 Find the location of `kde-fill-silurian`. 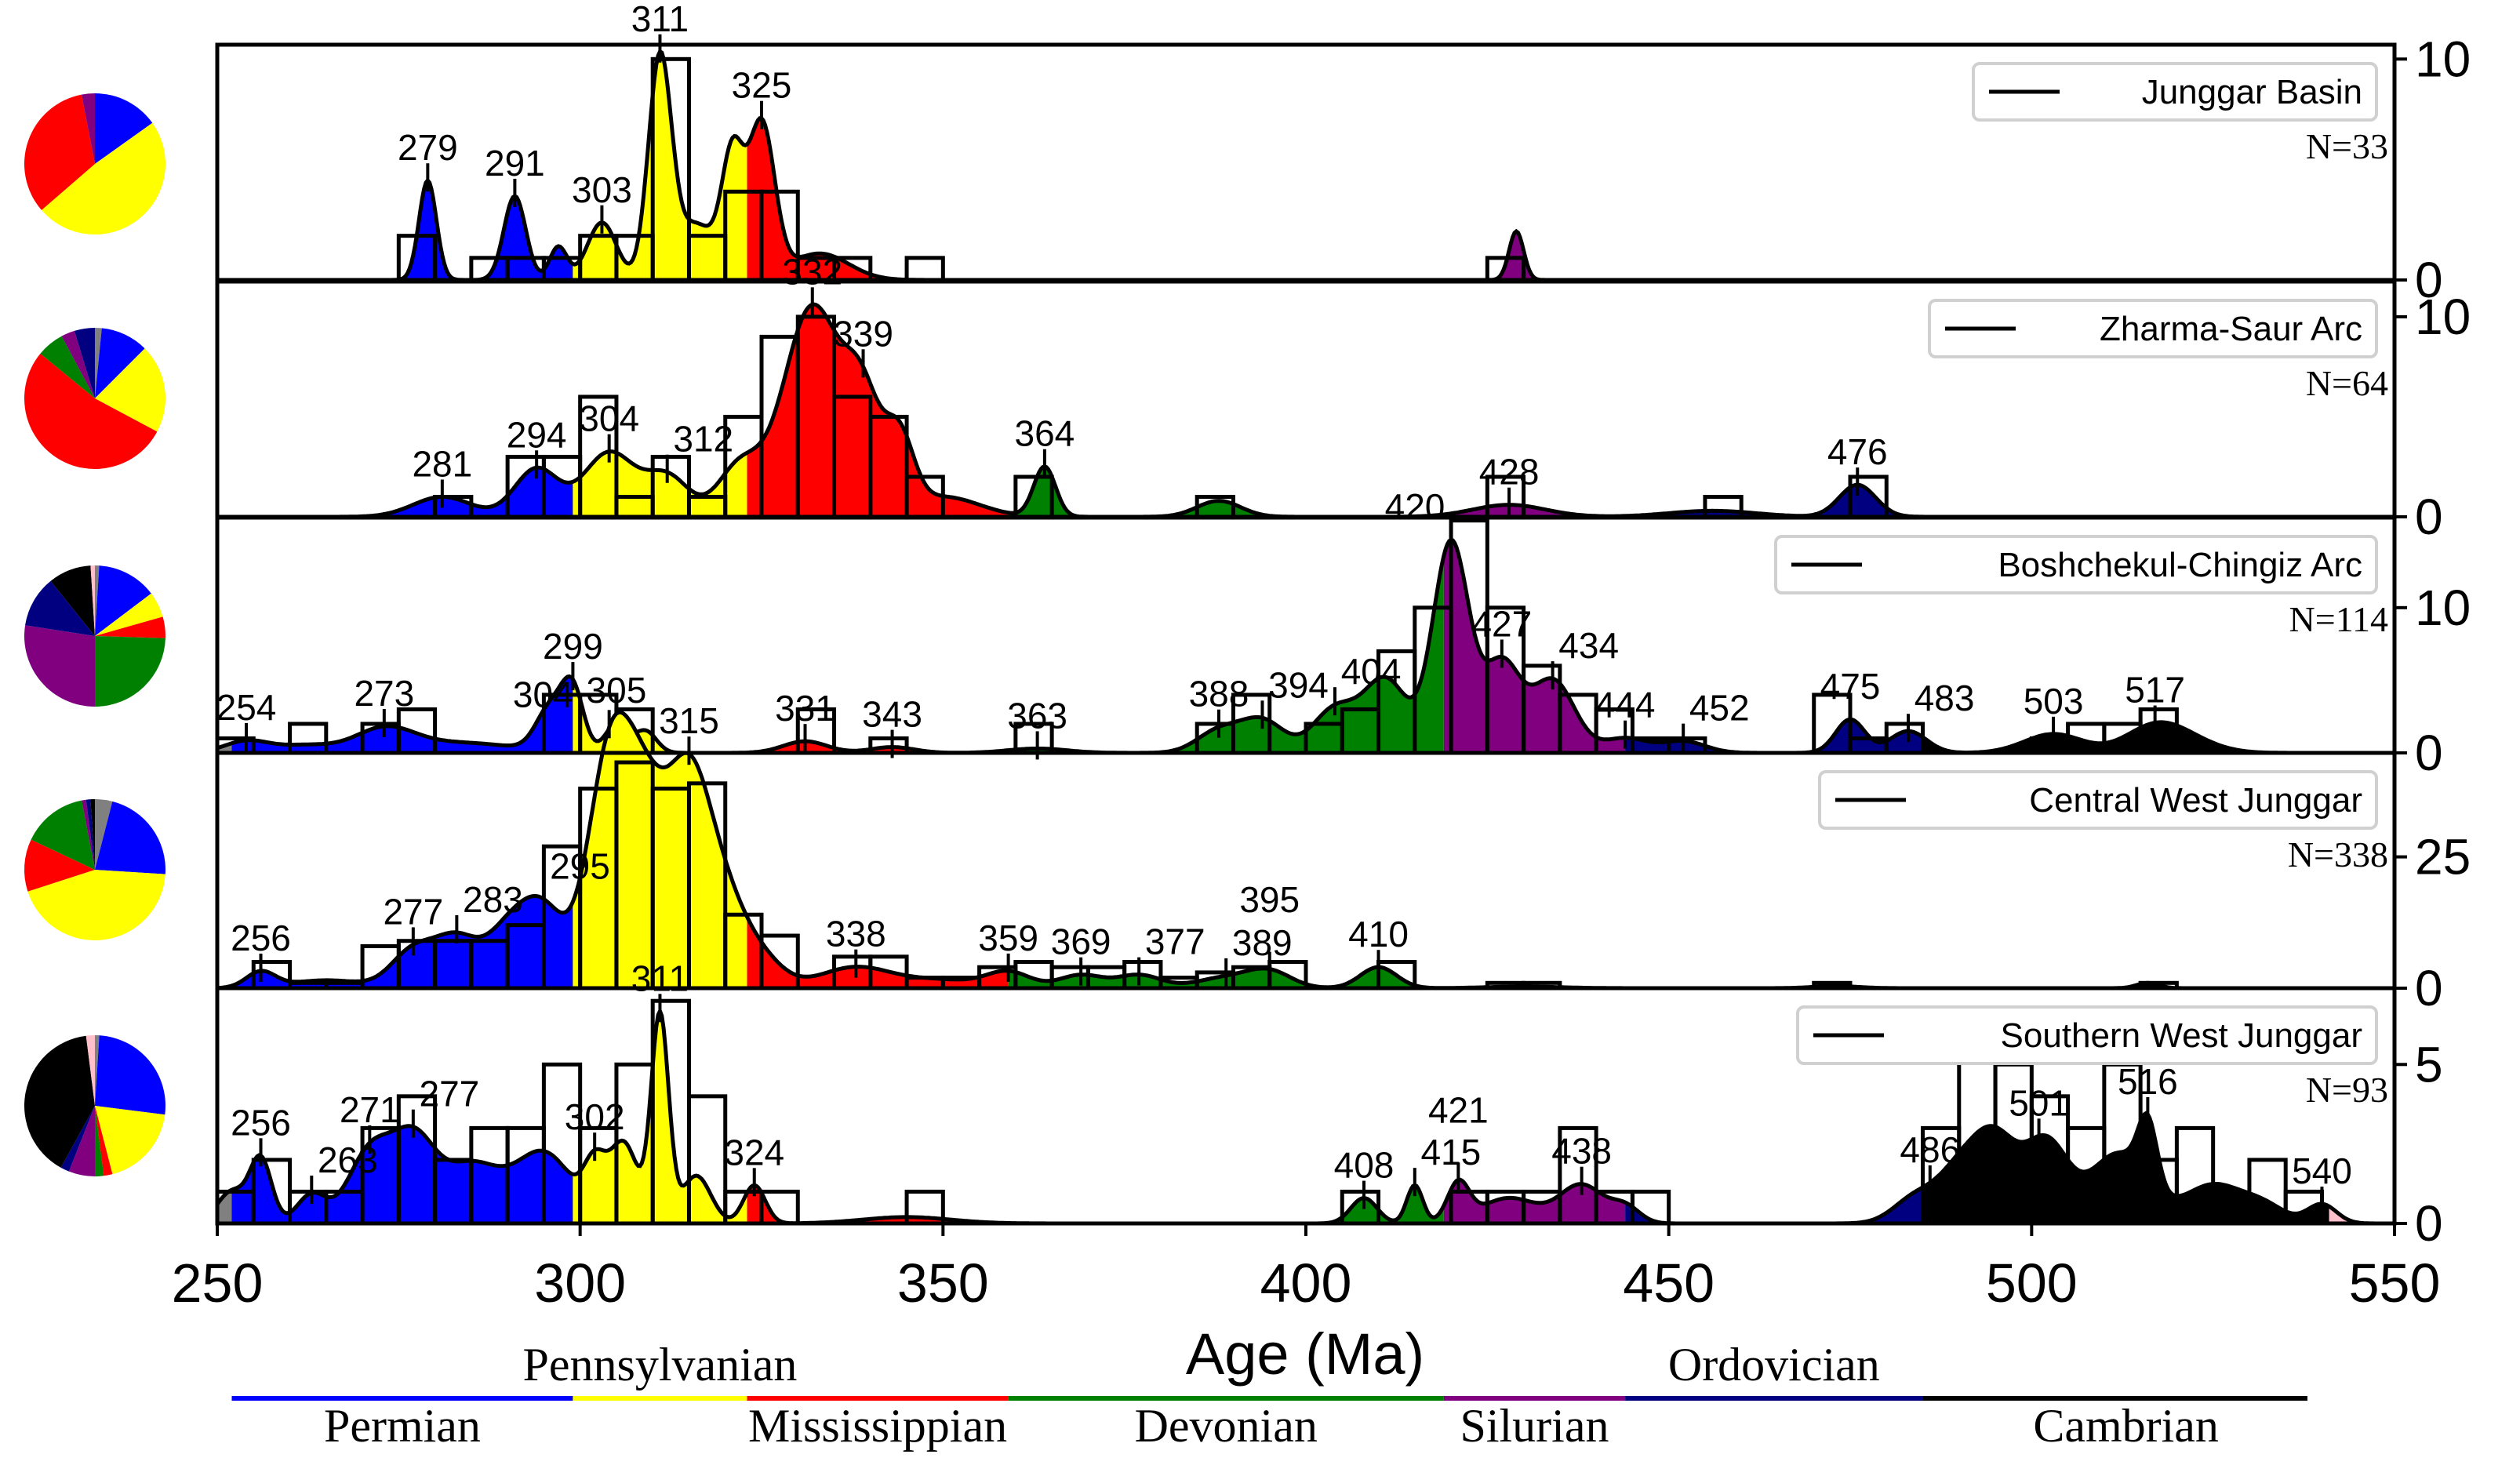

kde-fill-silurian is located at coordinates (1534, 255).